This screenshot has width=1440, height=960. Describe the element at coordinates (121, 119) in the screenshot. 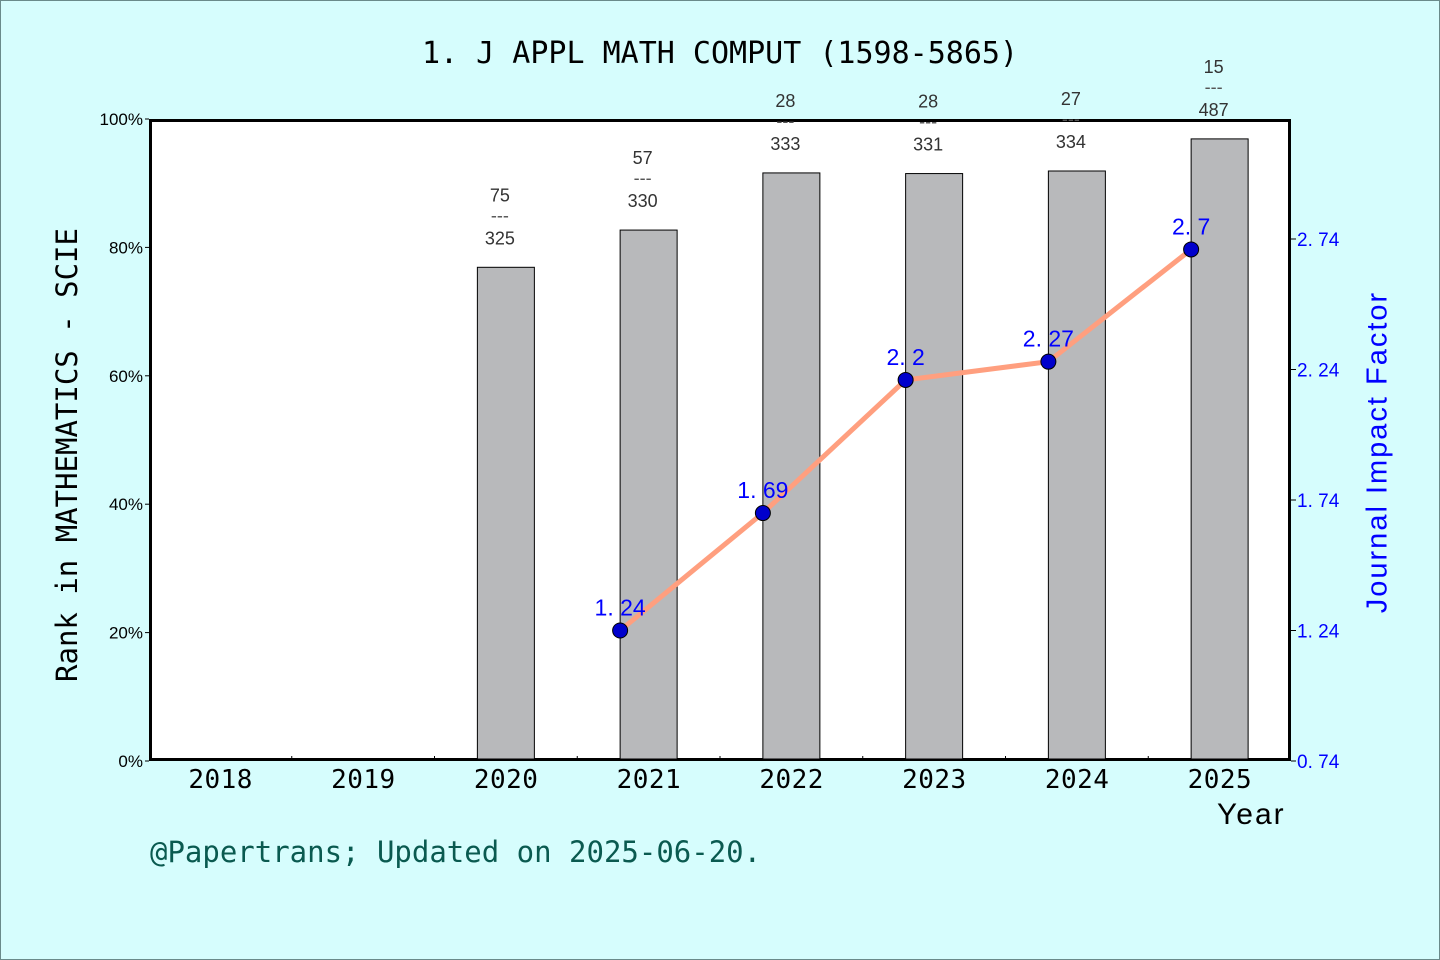

I see `y-tick-label-left: 100%` at that location.